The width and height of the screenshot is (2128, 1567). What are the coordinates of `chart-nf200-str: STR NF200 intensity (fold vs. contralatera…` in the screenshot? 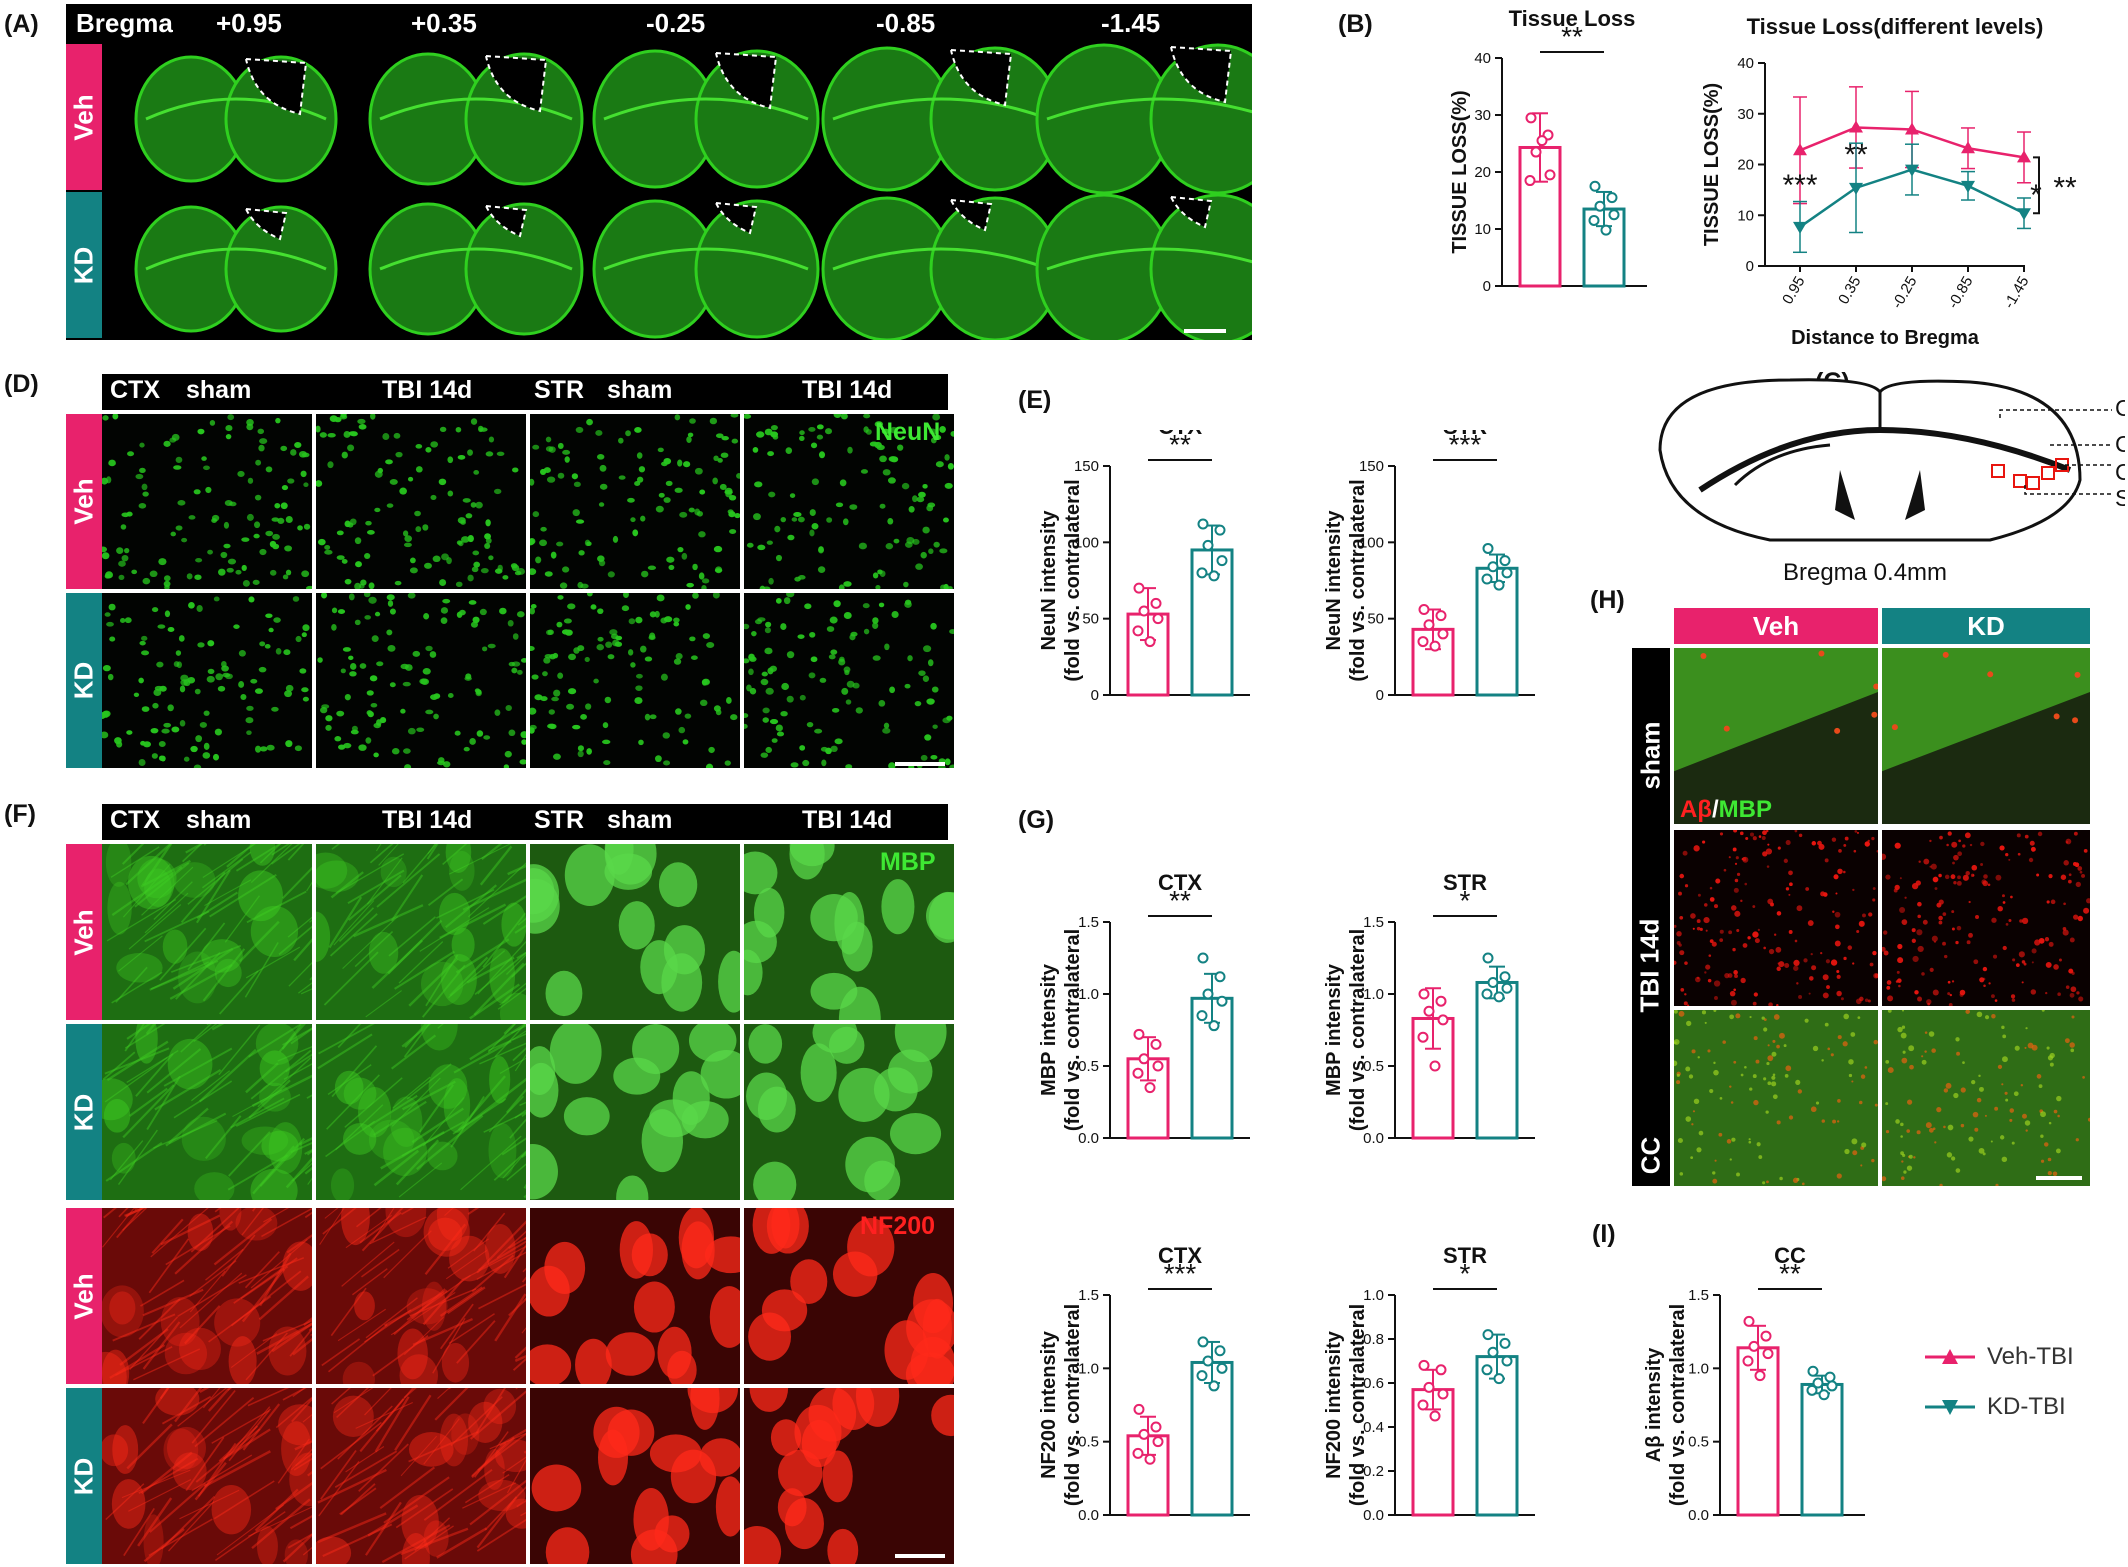 It's located at (1429, 1383).